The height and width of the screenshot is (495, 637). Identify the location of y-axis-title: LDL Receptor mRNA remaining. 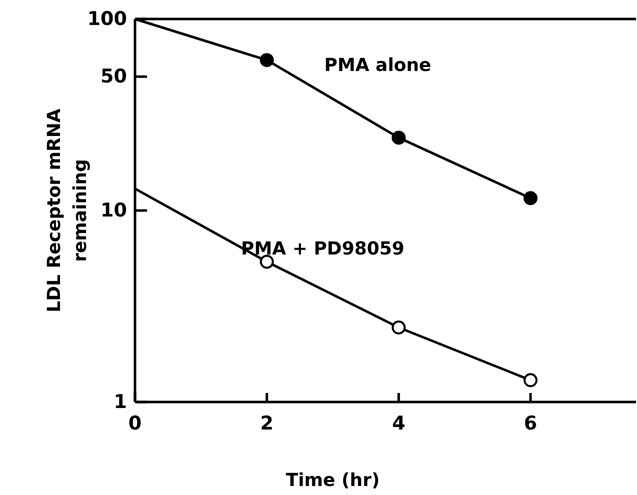
(67, 210).